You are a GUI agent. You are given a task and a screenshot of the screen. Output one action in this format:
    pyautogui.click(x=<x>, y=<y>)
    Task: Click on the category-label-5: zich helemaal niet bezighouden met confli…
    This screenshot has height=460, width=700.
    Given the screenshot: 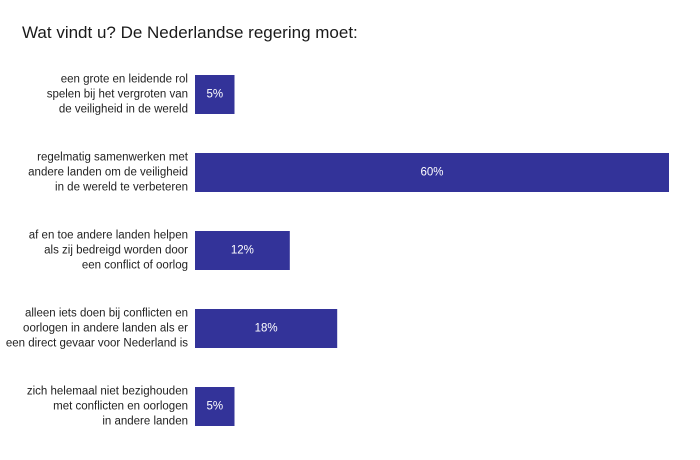 What is the action you would take?
    pyautogui.click(x=107, y=407)
    